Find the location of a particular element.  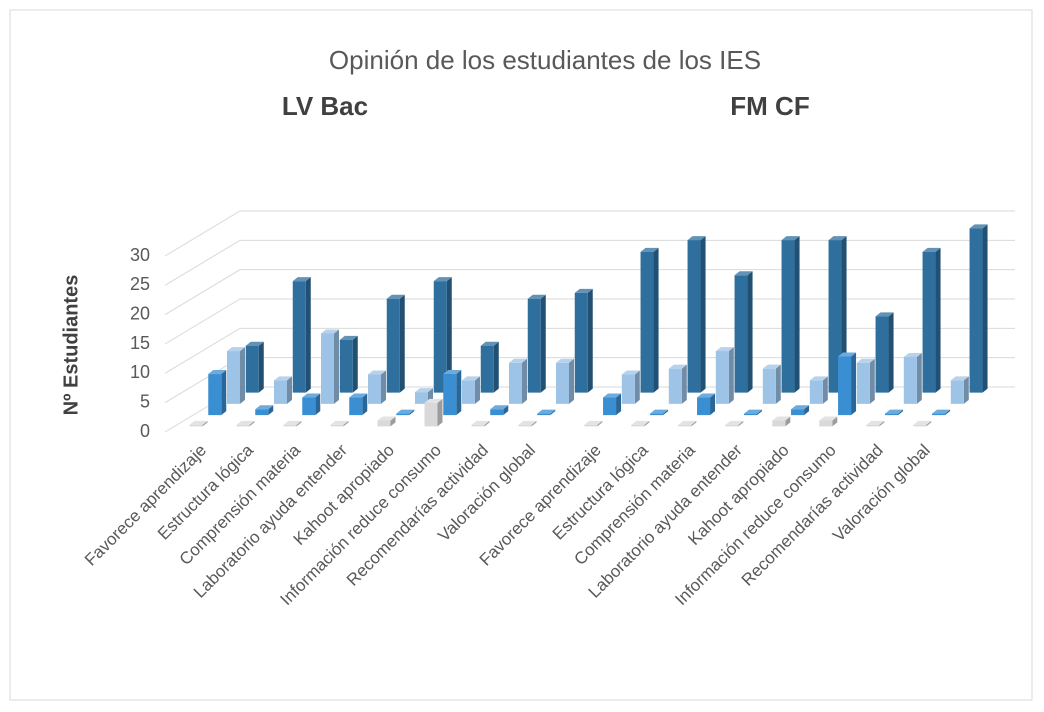

y-tick-label: 20 is located at coordinates (140, 313).